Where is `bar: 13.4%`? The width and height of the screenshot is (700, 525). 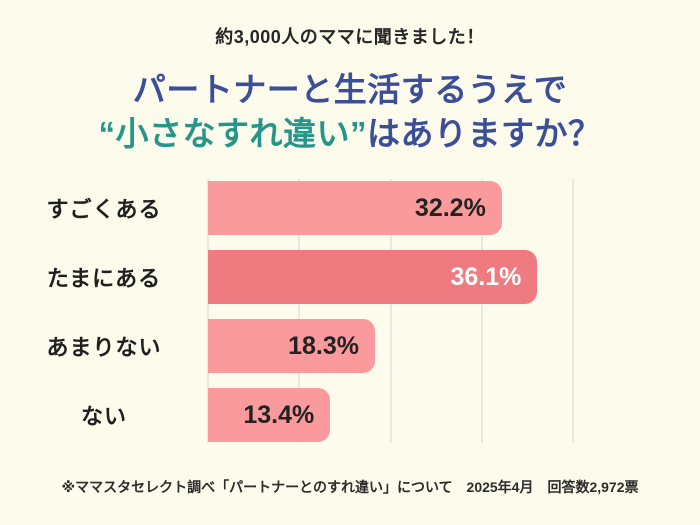
bar: 13.4% is located at coordinates (269, 415).